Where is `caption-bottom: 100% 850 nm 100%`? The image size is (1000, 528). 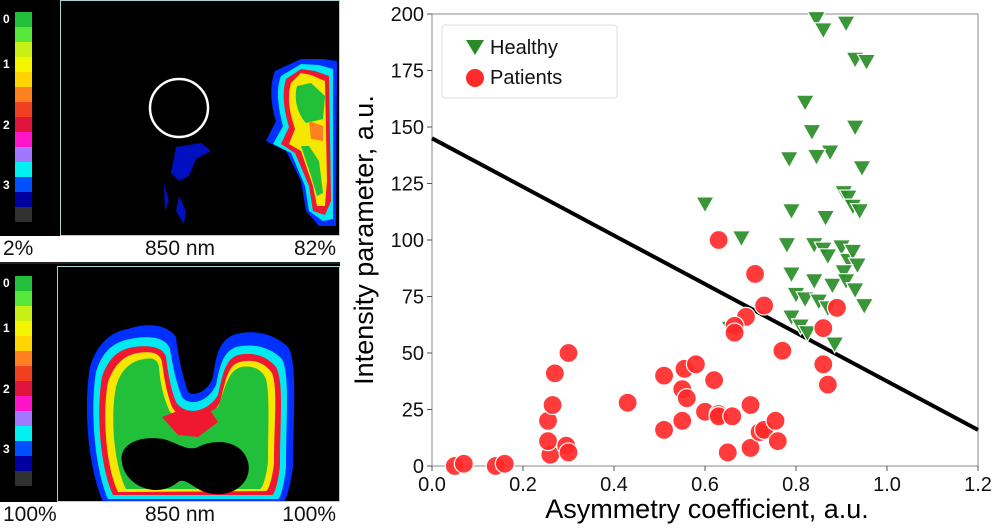
caption-bottom: 100% 850 nm 100% is located at coordinates (170, 515).